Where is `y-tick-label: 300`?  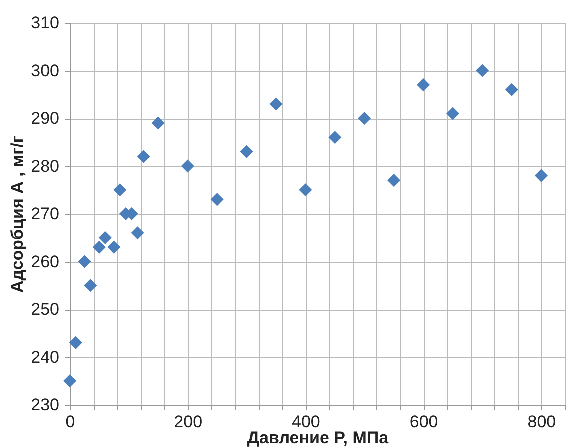
y-tick-label: 300 is located at coordinates (45, 70).